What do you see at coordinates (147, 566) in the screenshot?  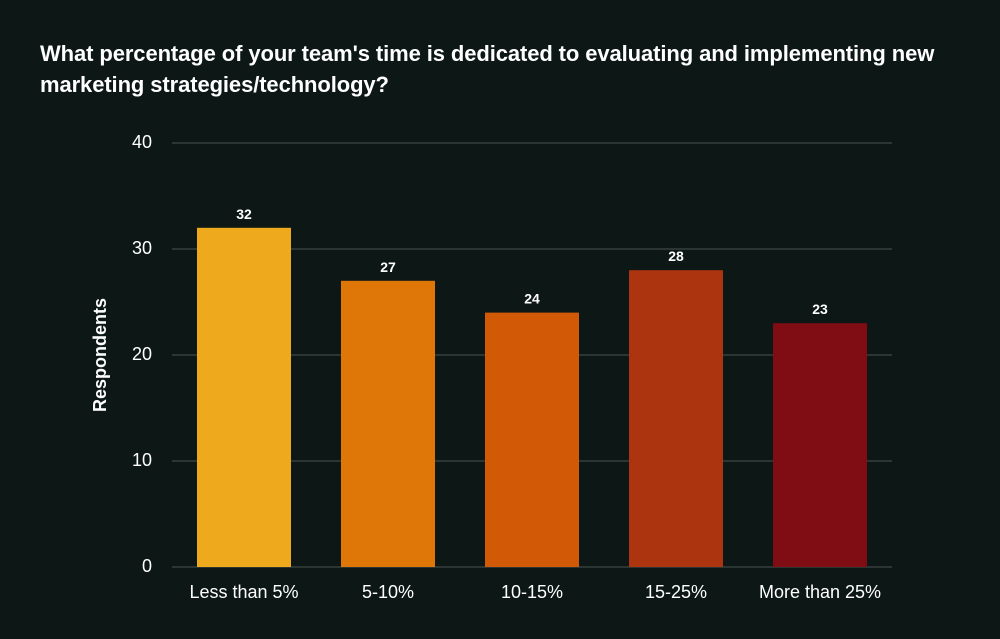 I see `y-tick-label: 0` at bounding box center [147, 566].